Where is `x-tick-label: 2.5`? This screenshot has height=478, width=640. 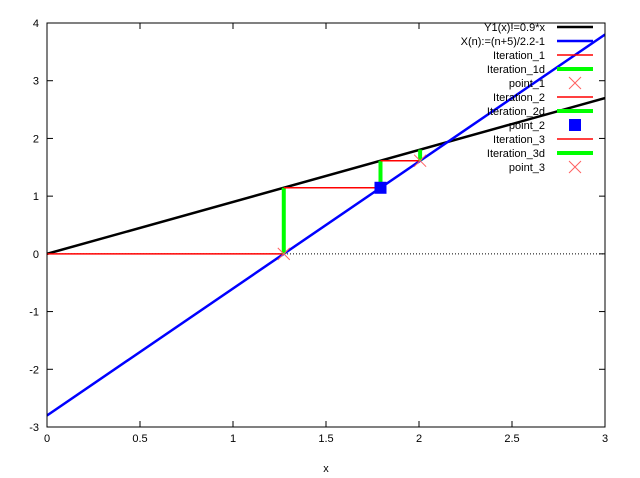 x-tick-label: 2.5 is located at coordinates (511, 439).